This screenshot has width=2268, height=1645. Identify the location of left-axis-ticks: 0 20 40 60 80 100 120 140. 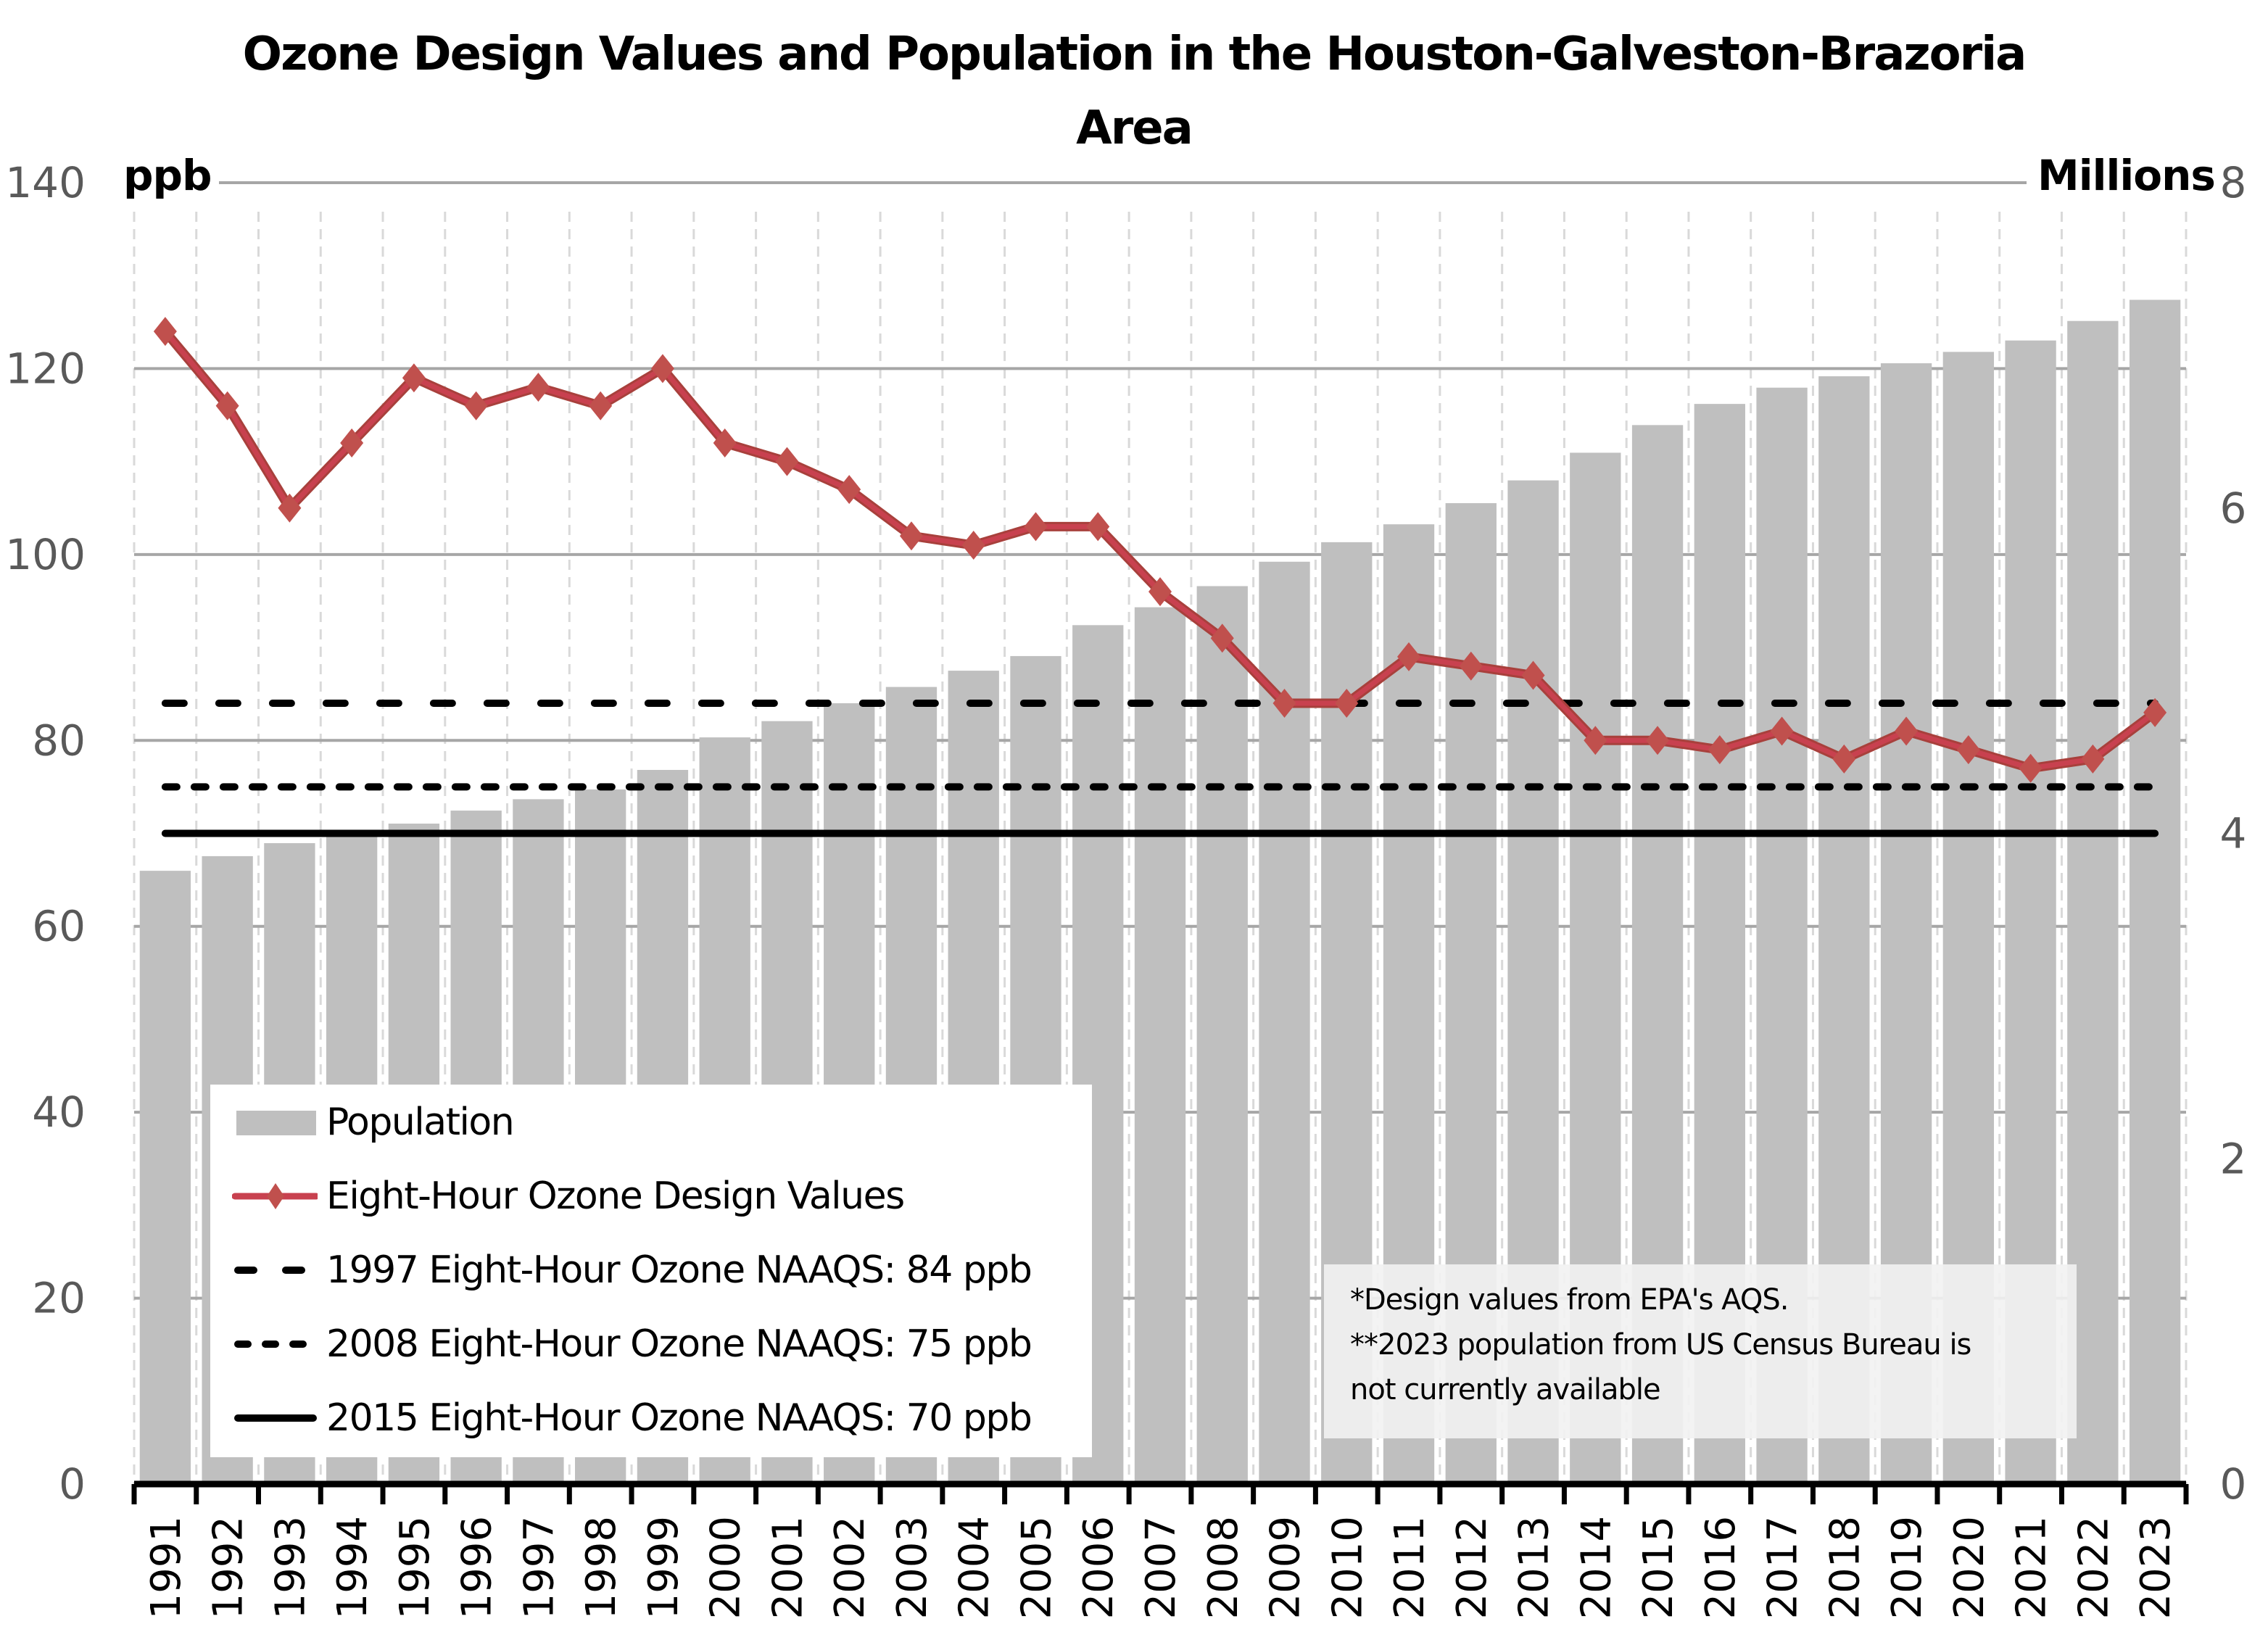
(45, 833).